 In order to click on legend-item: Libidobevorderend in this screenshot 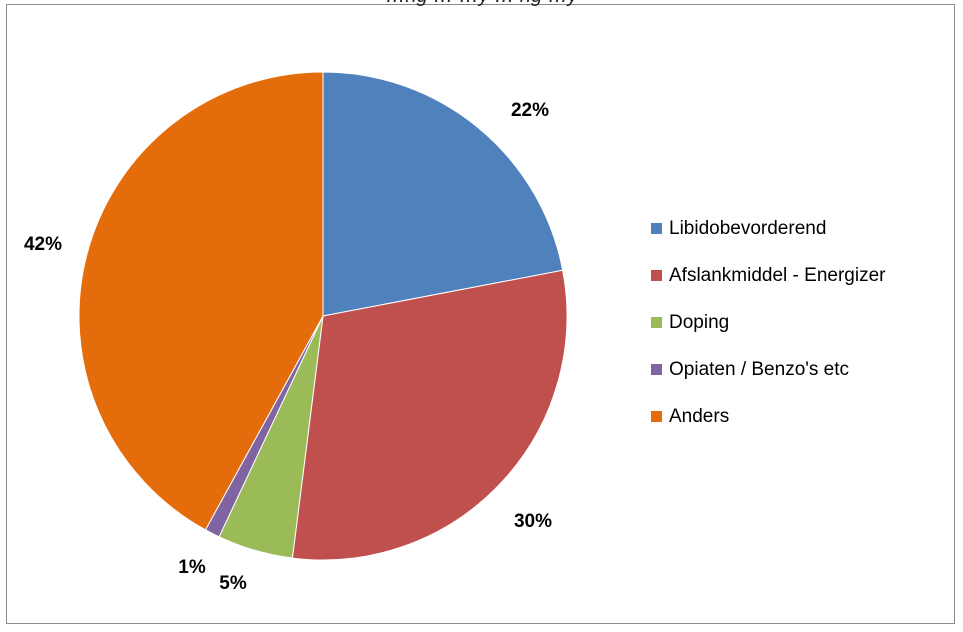, I will do `click(768, 228)`.